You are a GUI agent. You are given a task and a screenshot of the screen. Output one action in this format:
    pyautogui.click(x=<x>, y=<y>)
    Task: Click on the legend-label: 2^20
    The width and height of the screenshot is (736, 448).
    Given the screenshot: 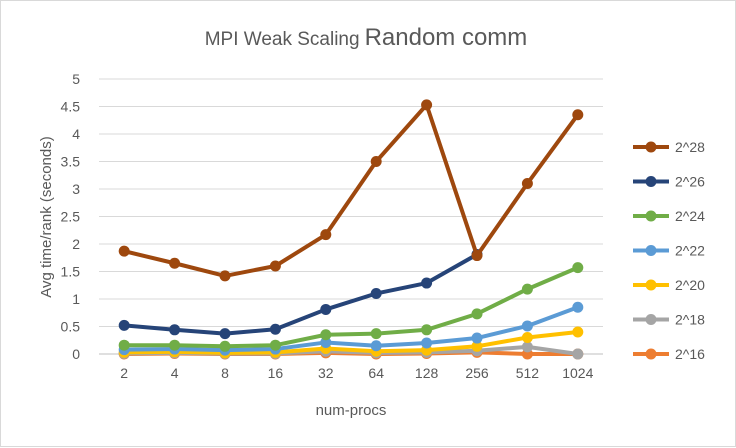 What is the action you would take?
    pyautogui.click(x=690, y=285)
    